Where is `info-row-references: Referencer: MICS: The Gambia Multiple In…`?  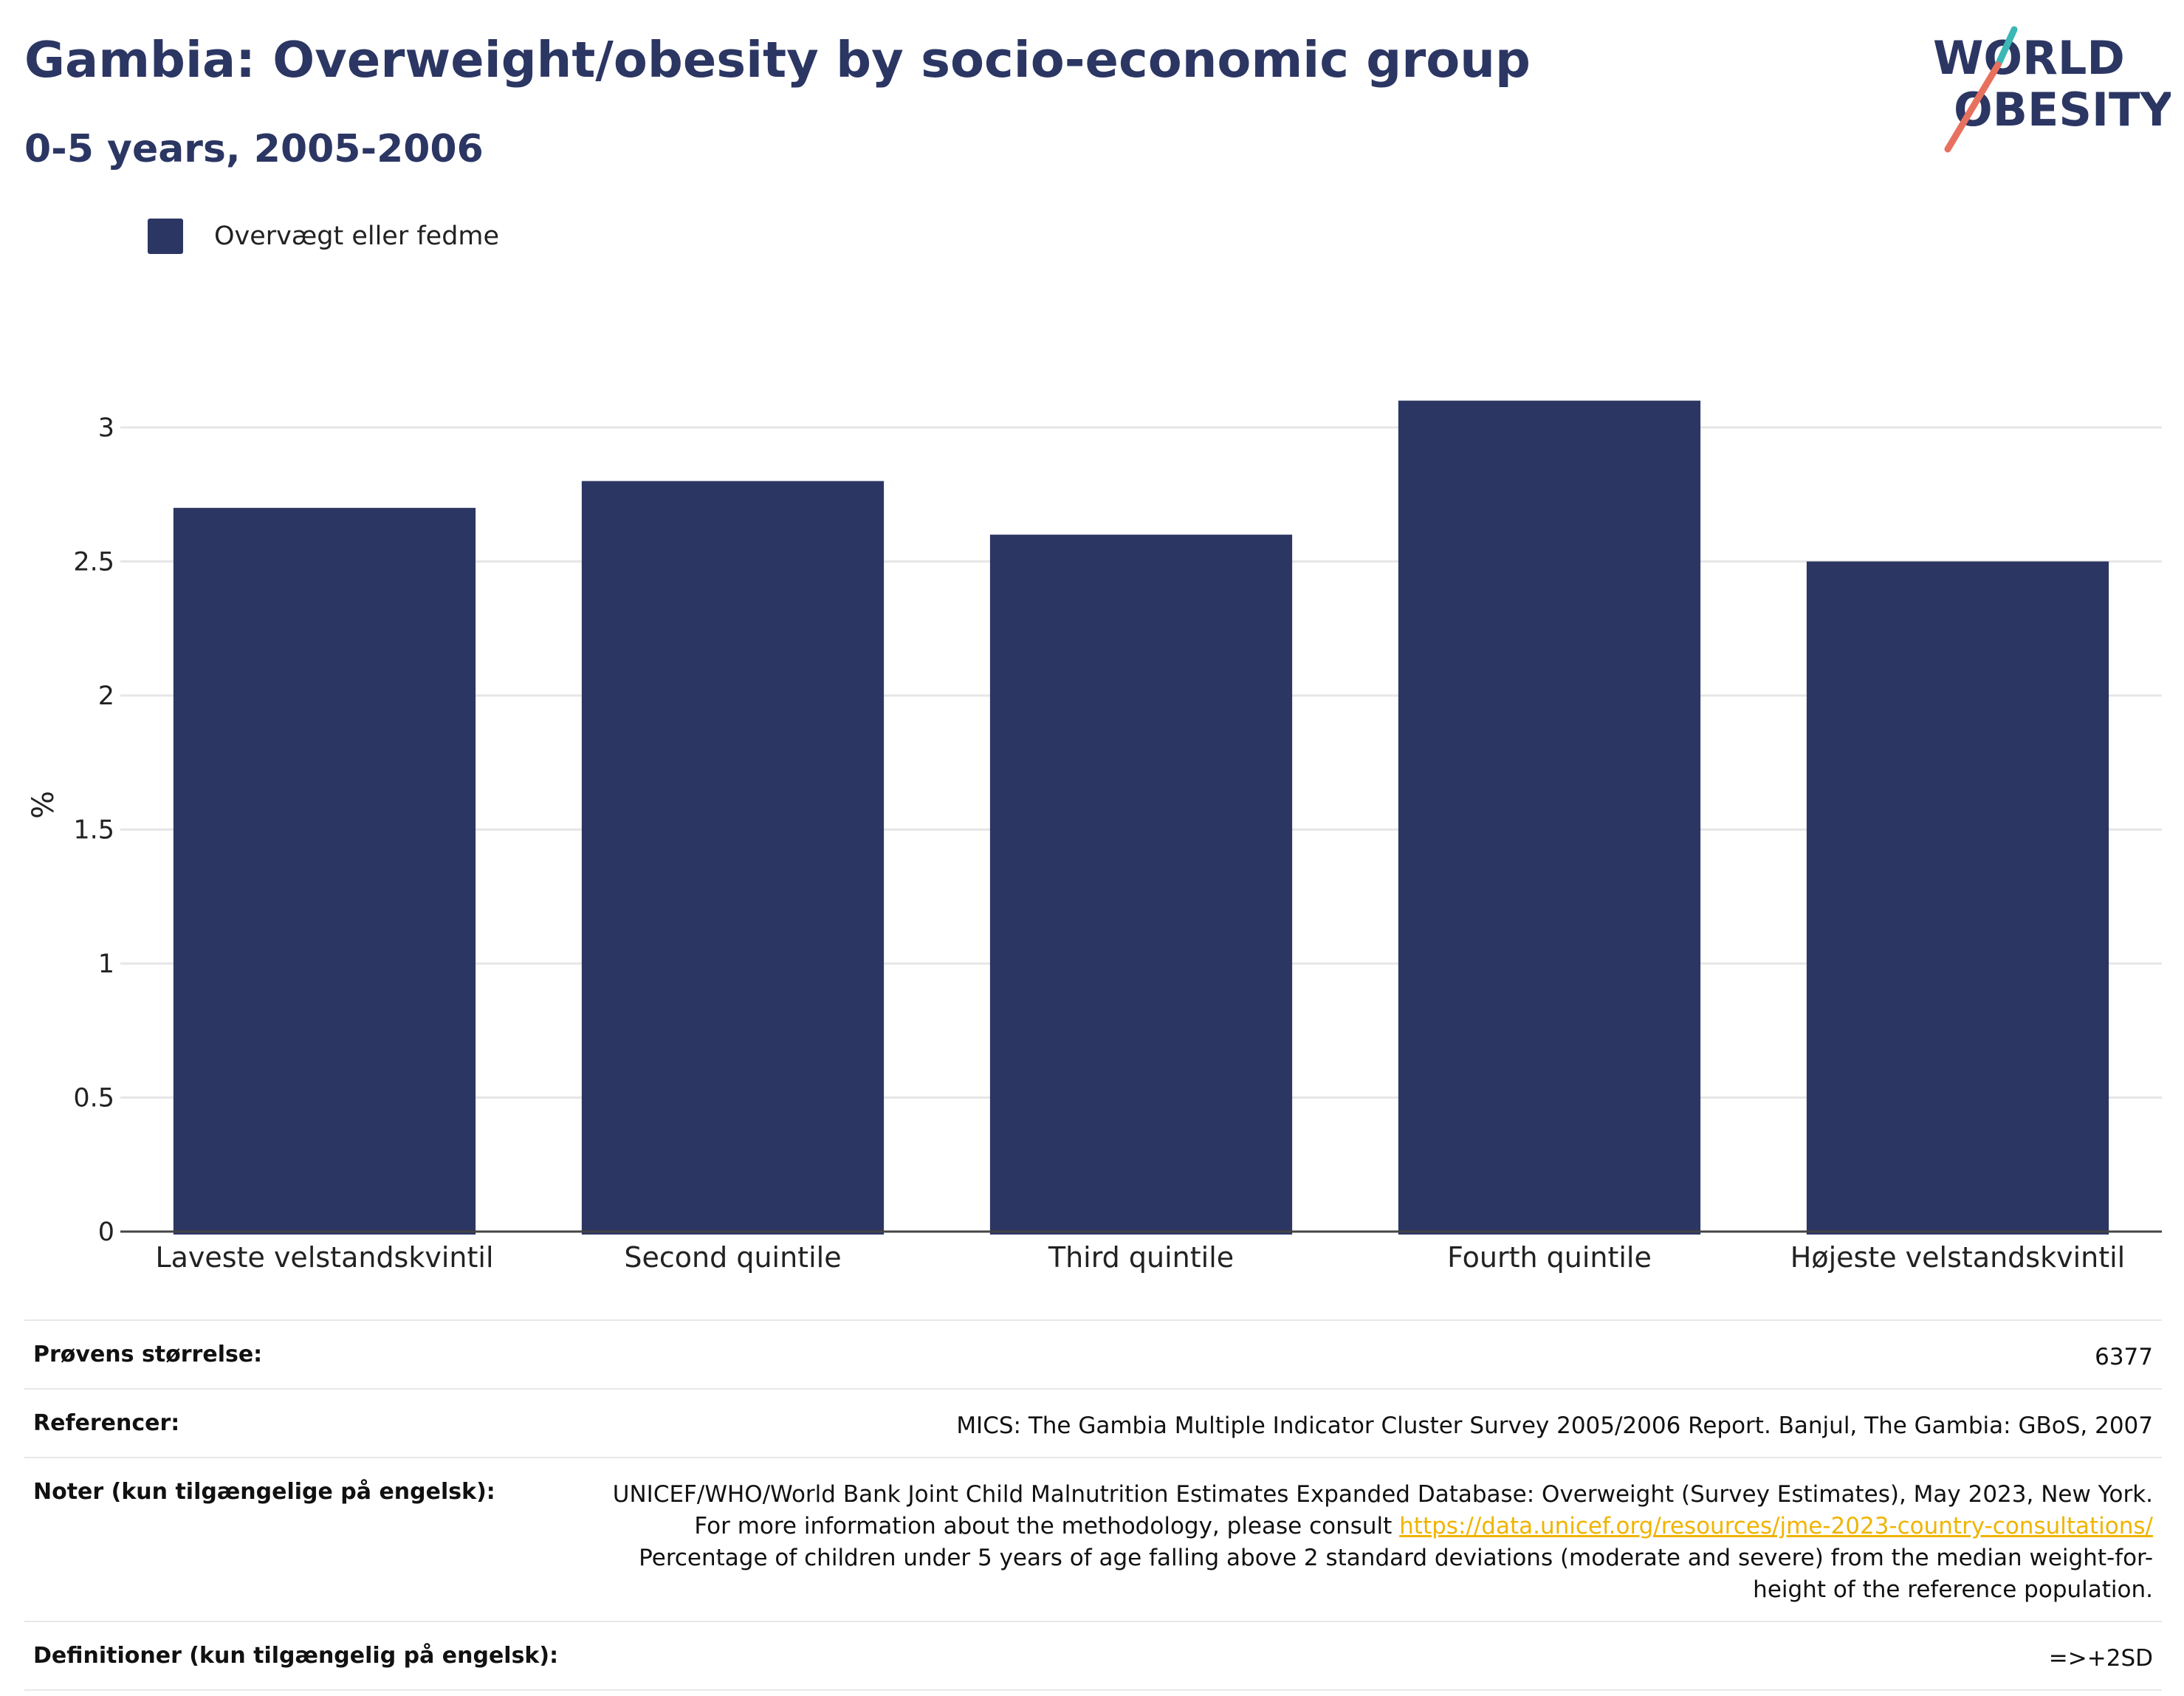
info-row-references: Referencer: MICS: The Gambia Multiple In… is located at coordinates (1093, 1423).